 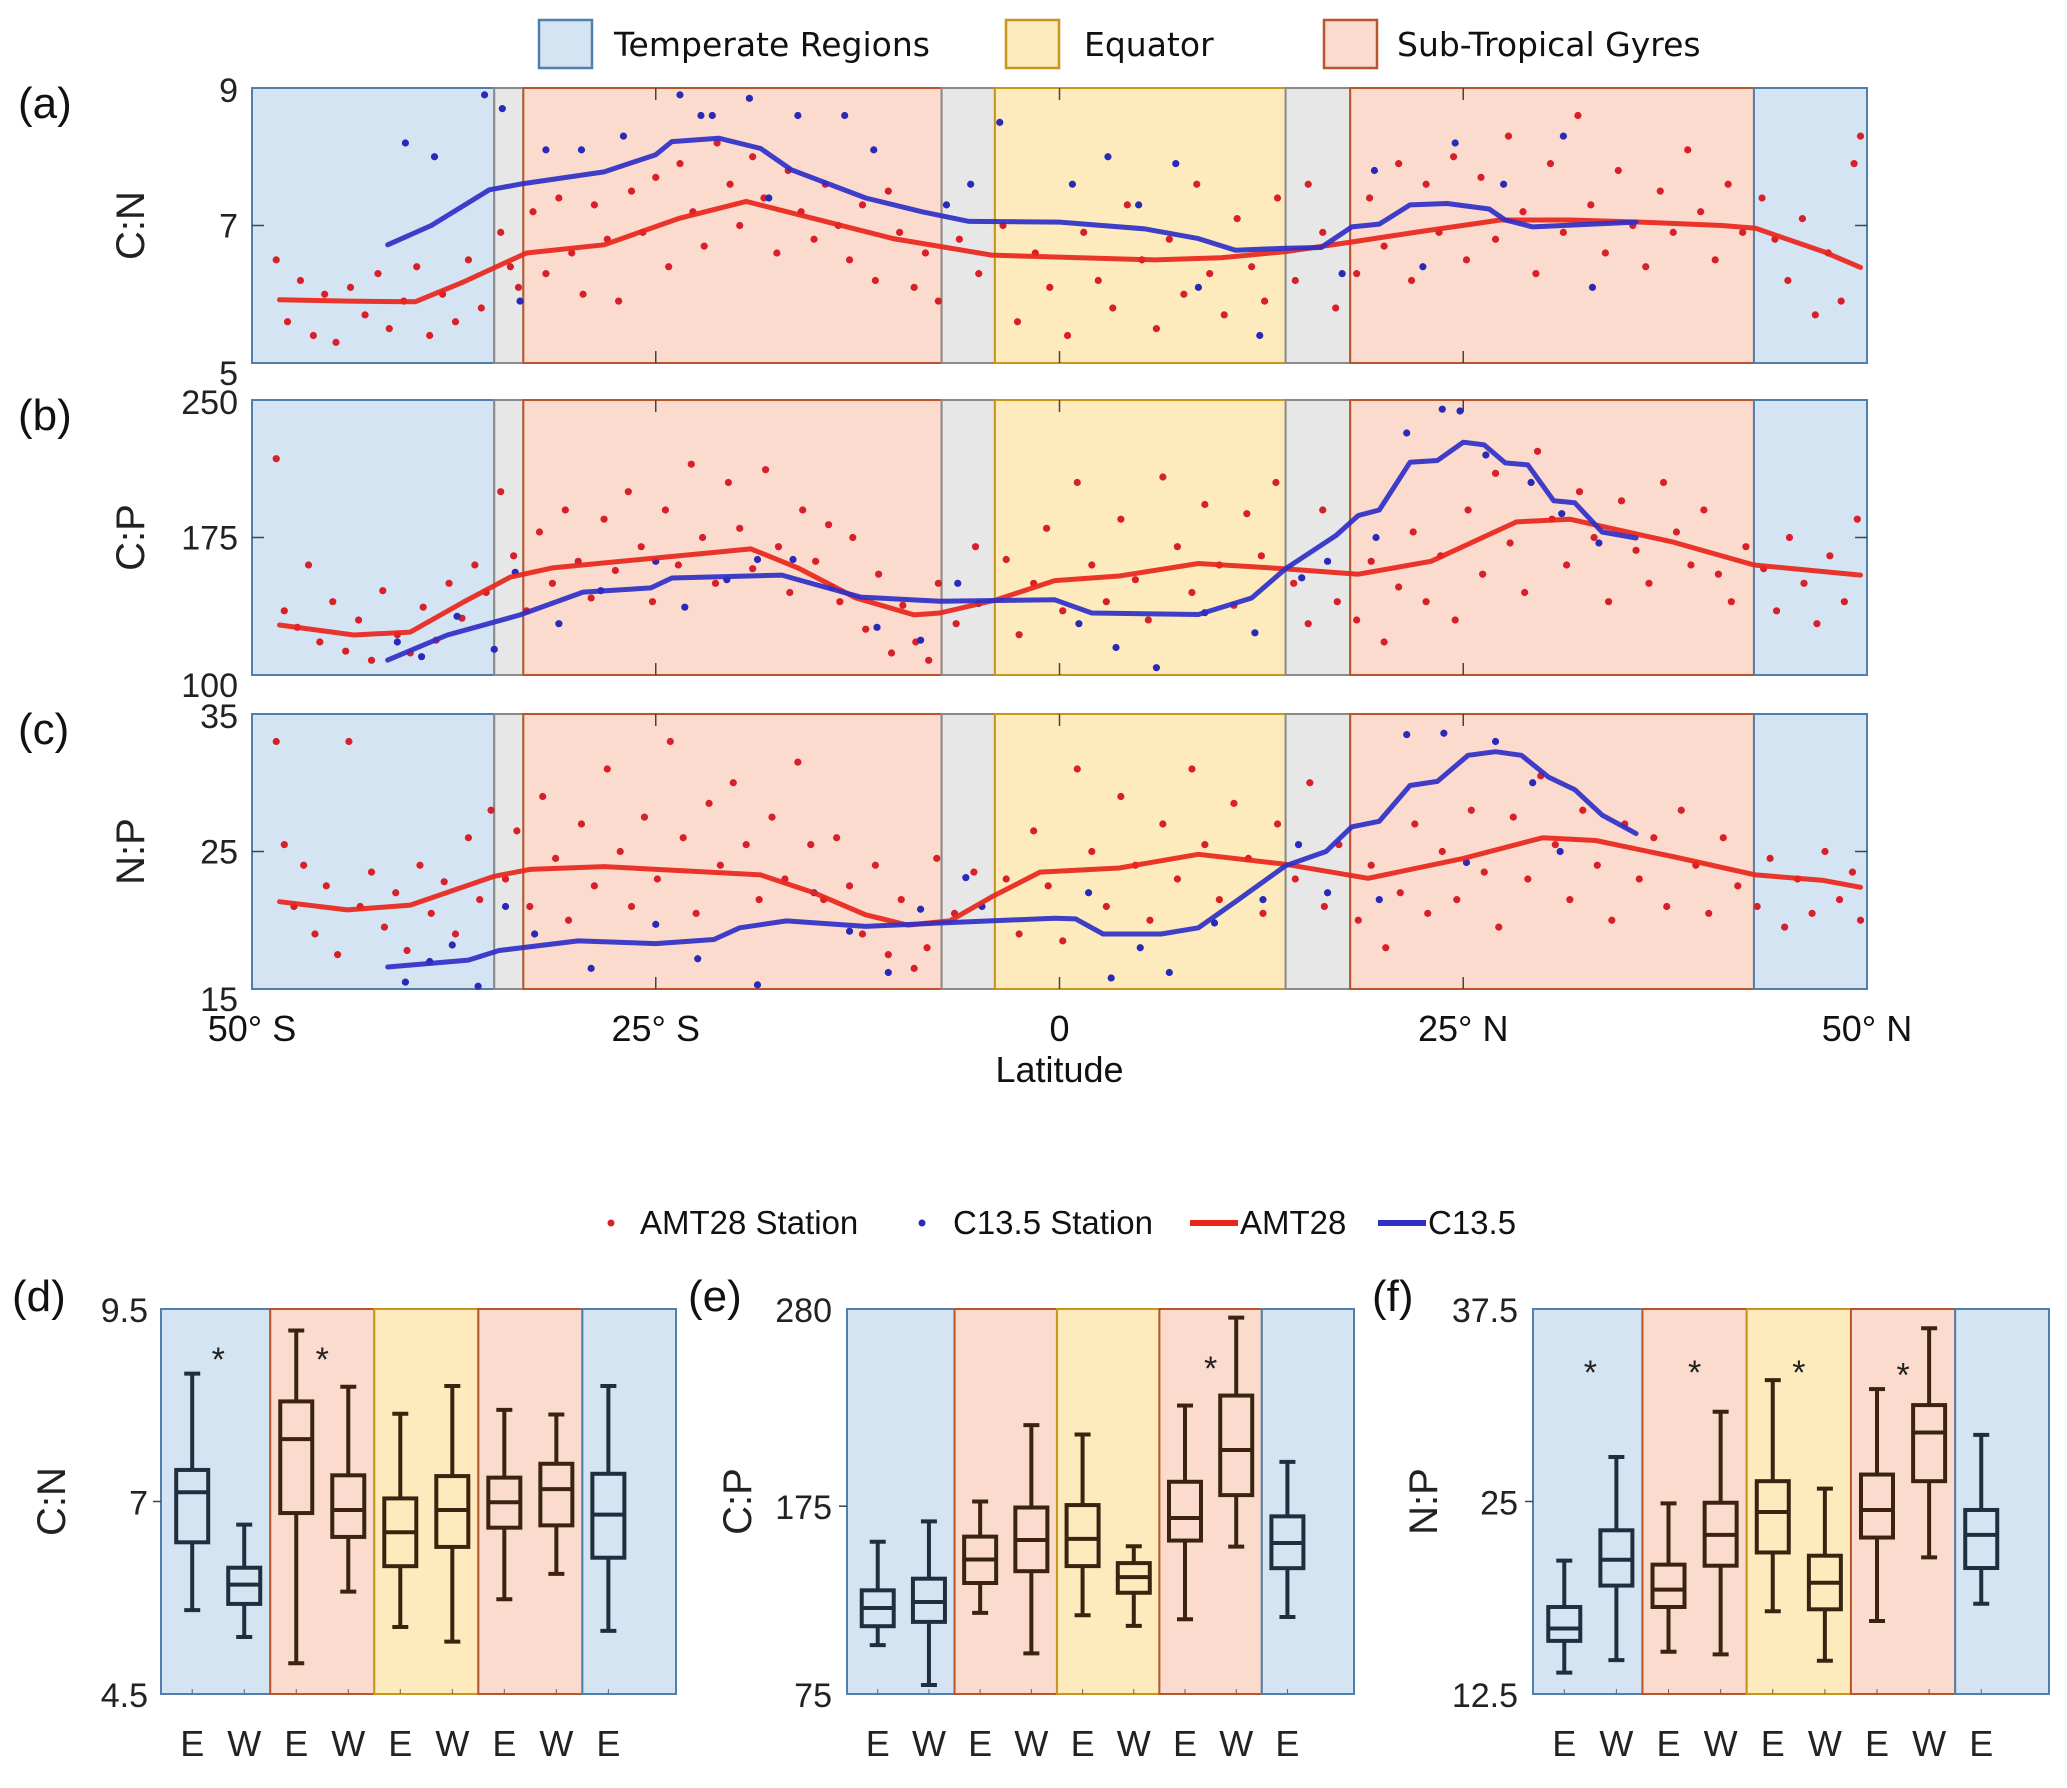 What do you see at coordinates (1867, 1028) in the screenshot?
I see `xtick-label: 50° N` at bounding box center [1867, 1028].